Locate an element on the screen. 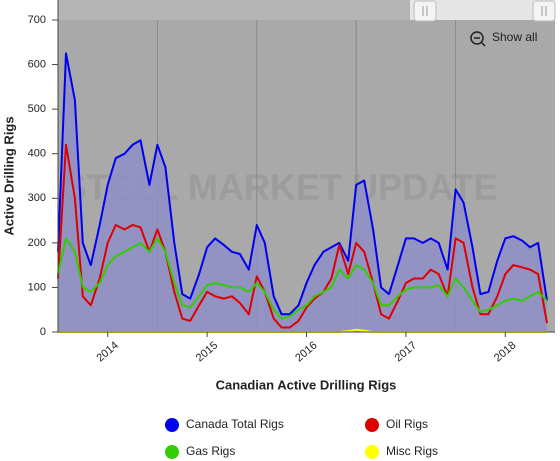 The image size is (560, 461). legend-item: Gas Rigs is located at coordinates (200, 451).